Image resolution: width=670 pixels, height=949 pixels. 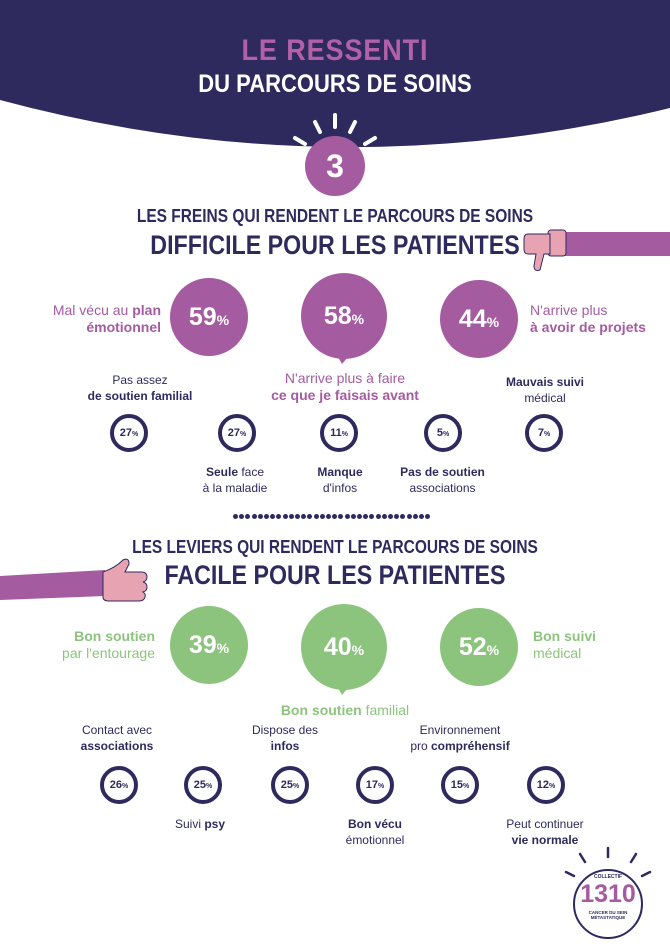 What do you see at coordinates (119, 785) in the screenshot?
I see `levier-ring-26: 26%` at bounding box center [119, 785].